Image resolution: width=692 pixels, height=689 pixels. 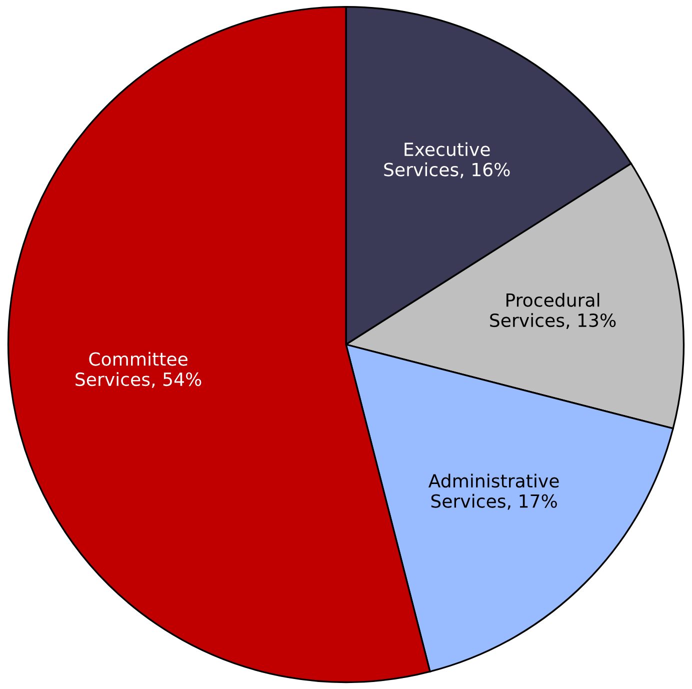 What do you see at coordinates (447, 160) in the screenshot?
I see `slice-label: Executive Services, 16%` at bounding box center [447, 160].